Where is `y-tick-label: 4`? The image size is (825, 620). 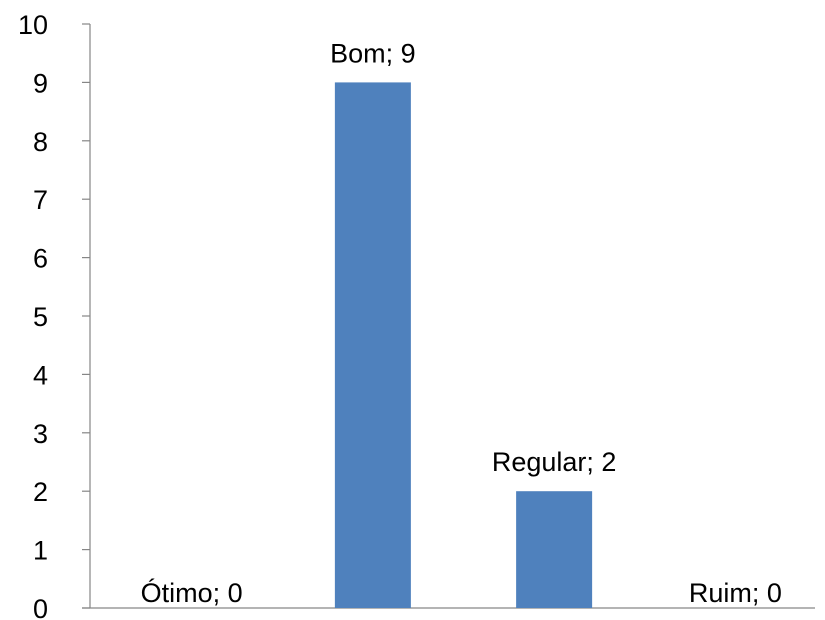
y-tick-label: 4 is located at coordinates (40, 375).